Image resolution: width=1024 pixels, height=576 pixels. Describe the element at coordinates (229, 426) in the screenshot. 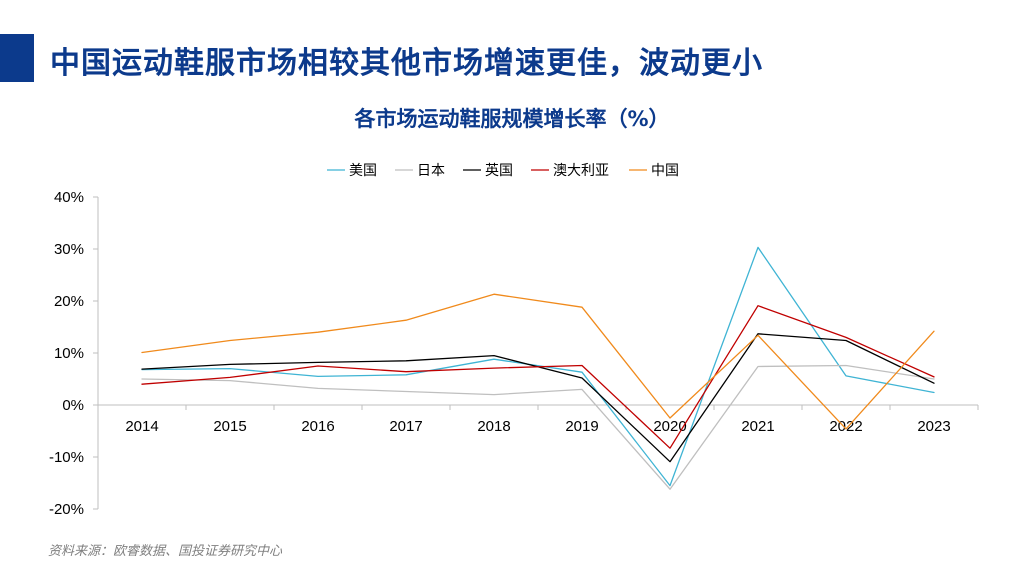

I see `x-tick-label: 2015` at that location.